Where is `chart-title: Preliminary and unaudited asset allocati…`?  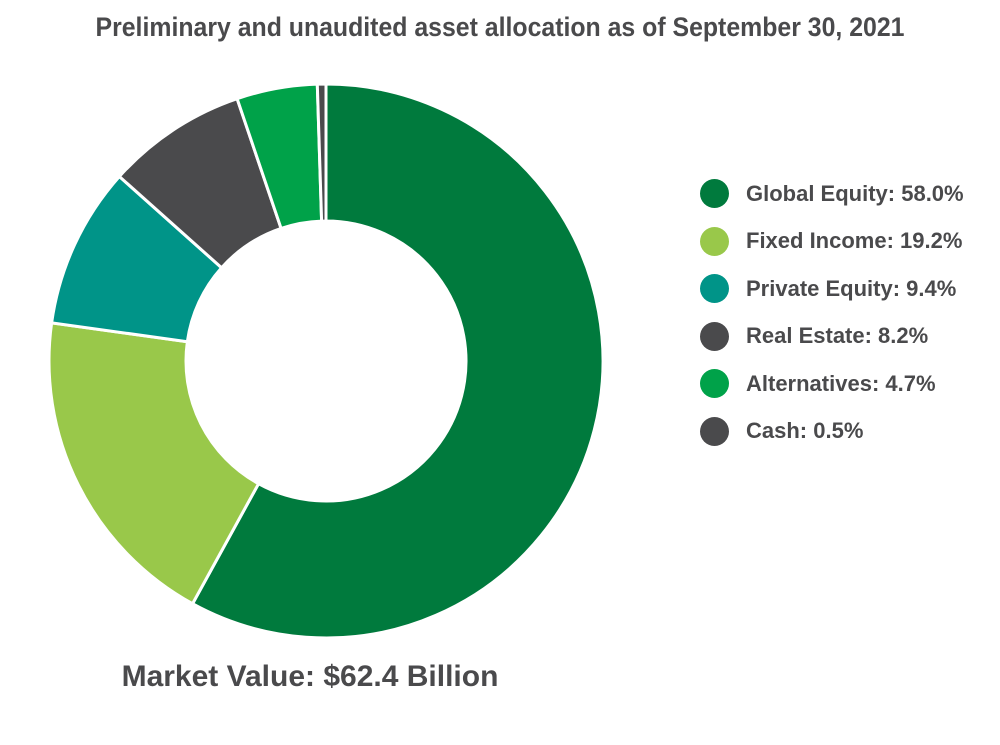
chart-title: Preliminary and unaudited asset allocati… is located at coordinates (500, 27).